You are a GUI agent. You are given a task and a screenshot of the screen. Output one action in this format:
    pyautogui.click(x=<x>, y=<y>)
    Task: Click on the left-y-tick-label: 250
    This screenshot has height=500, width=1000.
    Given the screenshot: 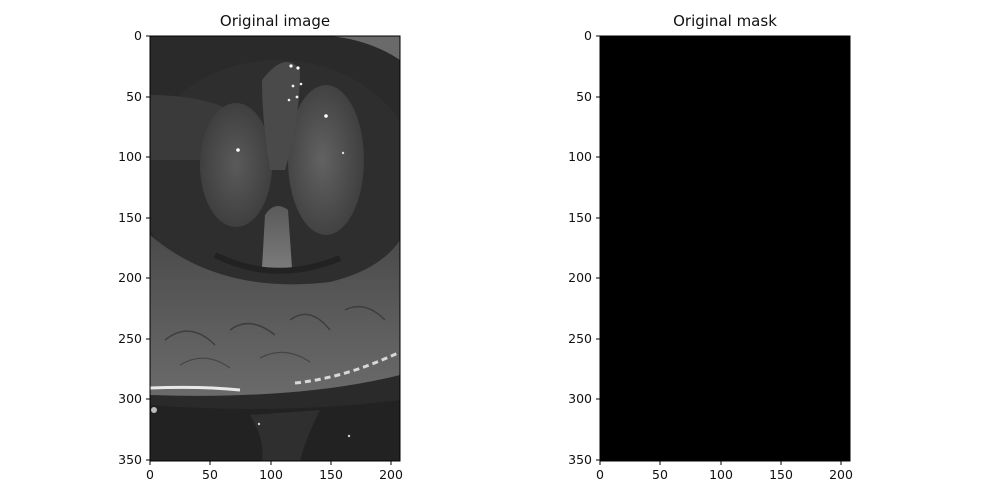 What is the action you would take?
    pyautogui.click(x=130, y=338)
    